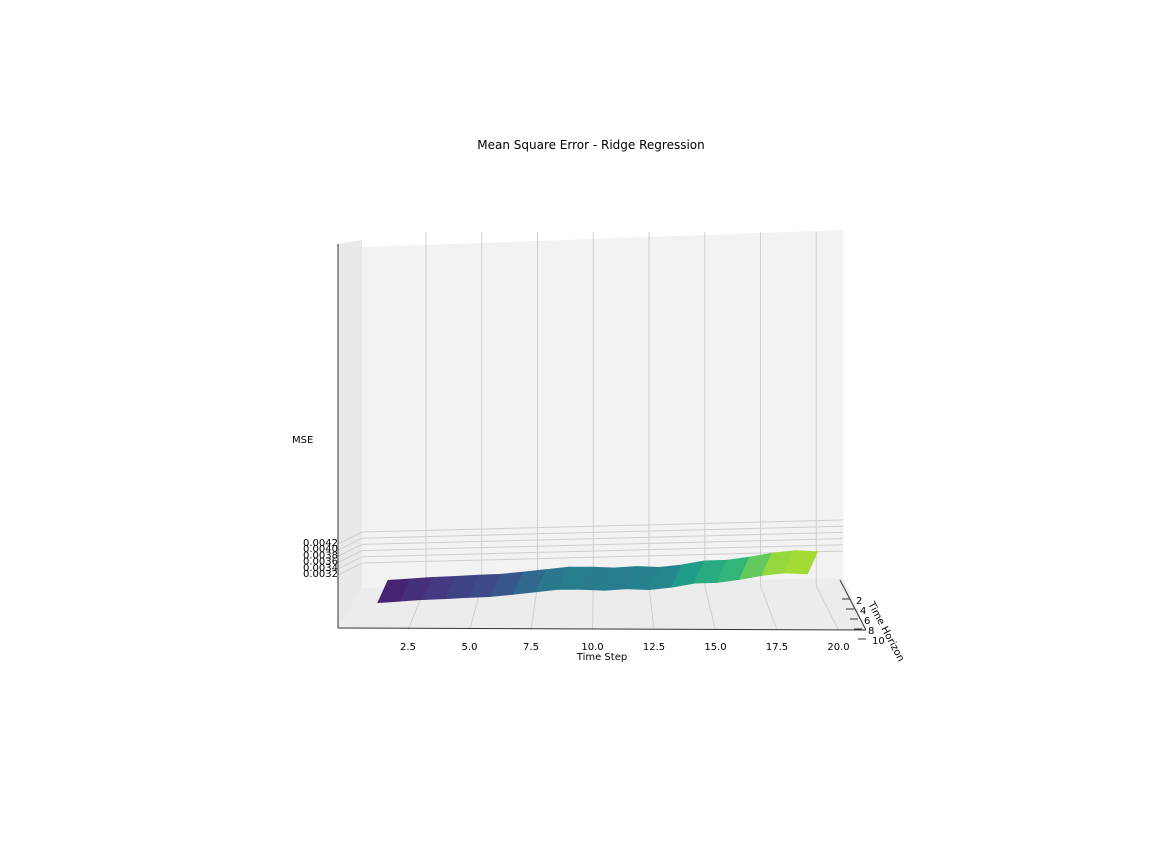 The width and height of the screenshot is (1152, 864). I want to click on y-tick-label: 8, so click(871, 631).